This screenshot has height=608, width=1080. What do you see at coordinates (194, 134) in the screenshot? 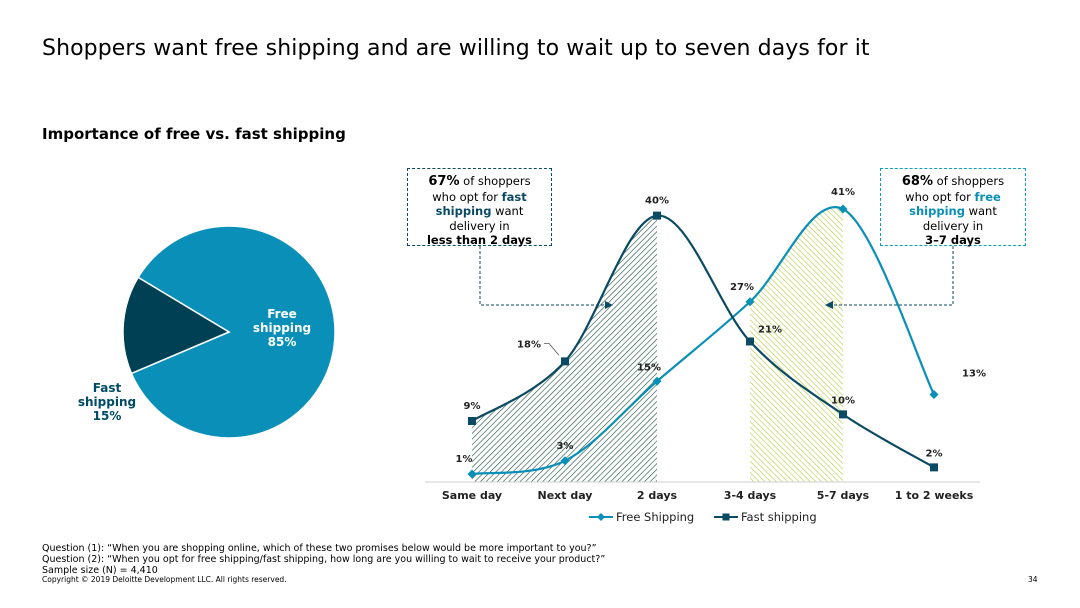
I see `chart-subtitle: Importance of free vs. fast shipping` at bounding box center [194, 134].